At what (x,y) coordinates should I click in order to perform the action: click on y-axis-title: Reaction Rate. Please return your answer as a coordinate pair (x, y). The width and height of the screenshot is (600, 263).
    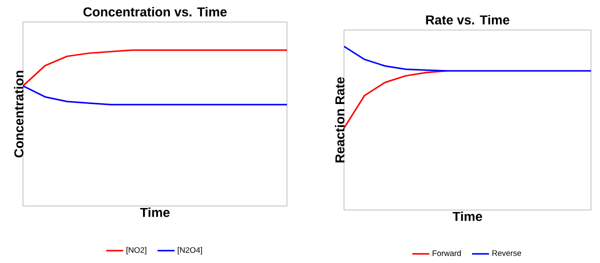
    Looking at the image, I should click on (339, 119).